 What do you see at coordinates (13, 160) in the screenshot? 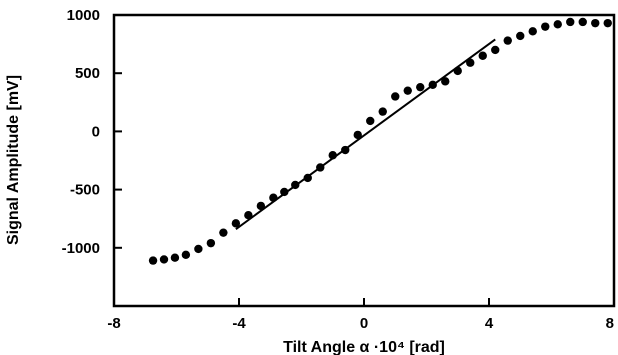
I see `y-axis-label: Signal Amplitude [mV]` at bounding box center [13, 160].